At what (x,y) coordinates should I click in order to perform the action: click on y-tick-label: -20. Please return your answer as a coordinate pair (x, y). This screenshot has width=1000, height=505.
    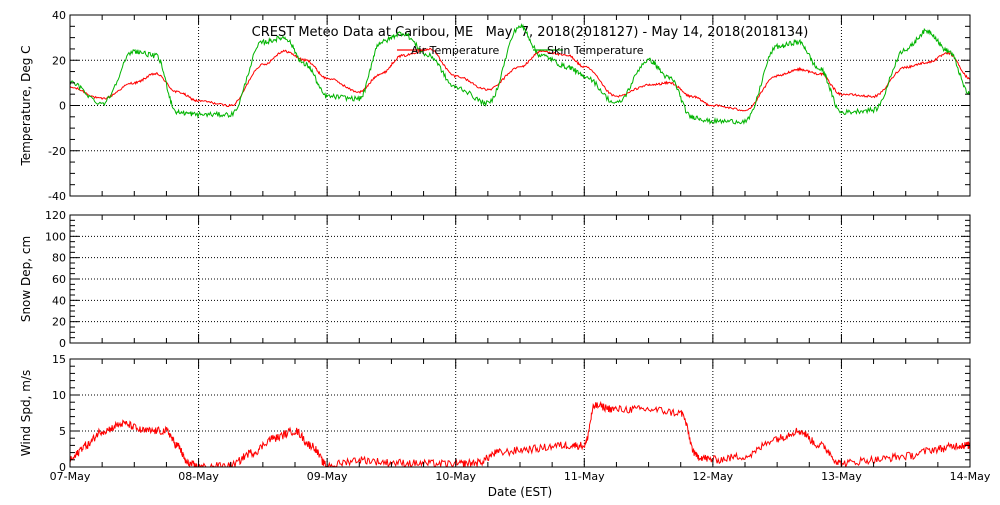
    Looking at the image, I should click on (57, 151).